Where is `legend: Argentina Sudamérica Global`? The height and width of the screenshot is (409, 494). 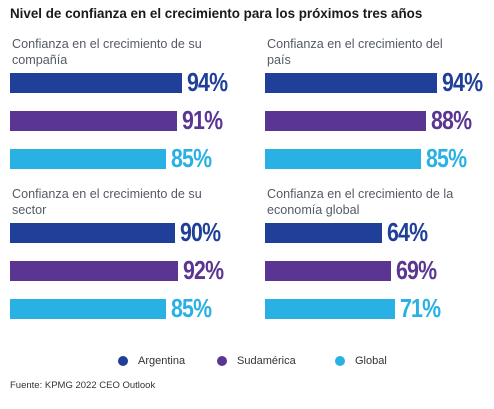
legend: Argentina Sudamérica Global is located at coordinates (247, 362).